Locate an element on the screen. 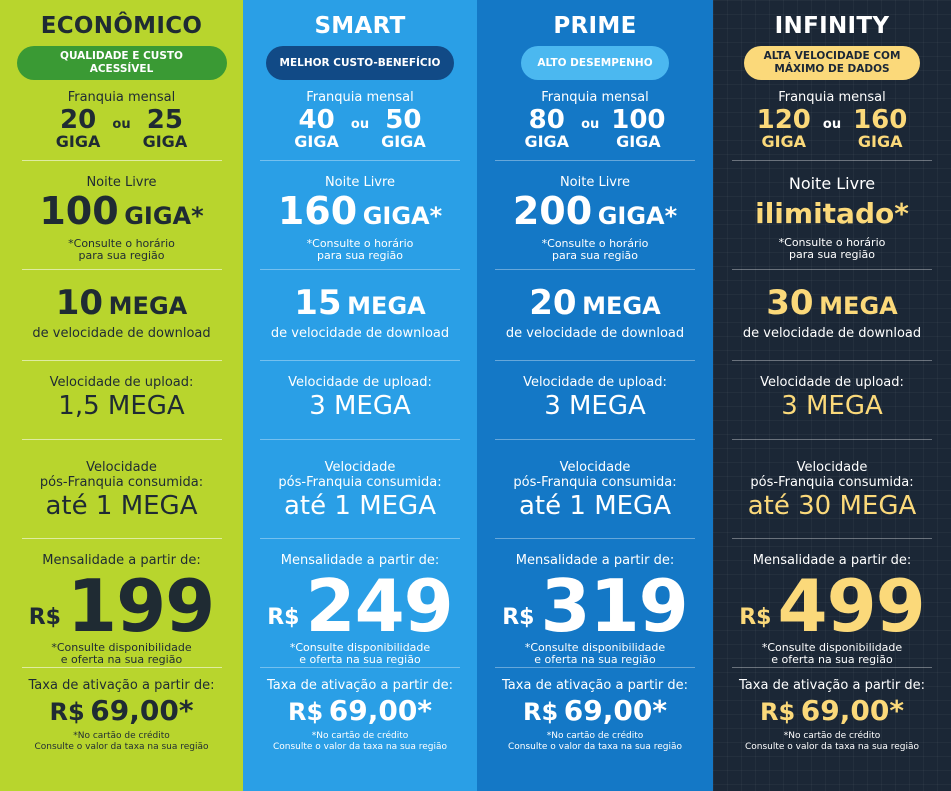 Image resolution: width=951 pixels, height=791 pixels. taxa-currency: R$ is located at coordinates (67, 712).